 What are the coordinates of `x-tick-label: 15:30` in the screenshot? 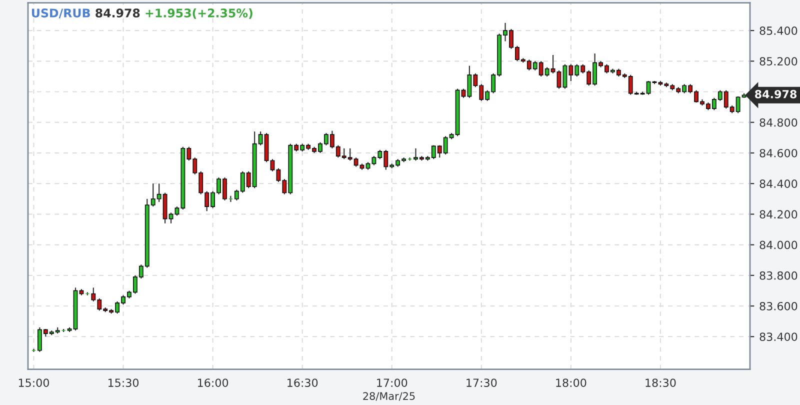 It's located at (123, 382).